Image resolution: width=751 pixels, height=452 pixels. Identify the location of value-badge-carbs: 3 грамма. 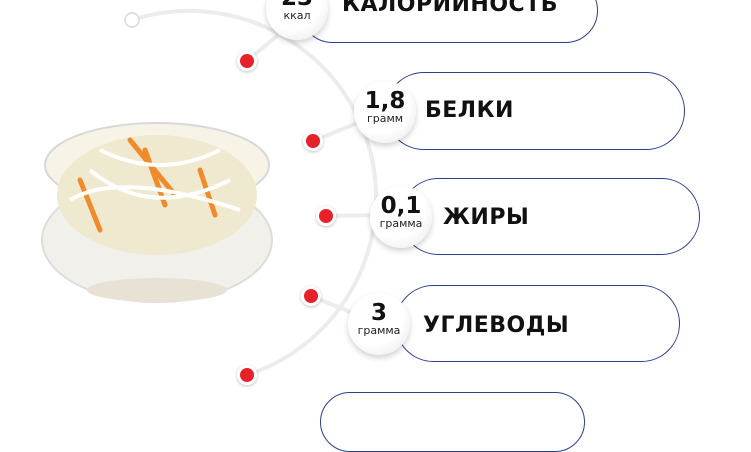
(379, 324).